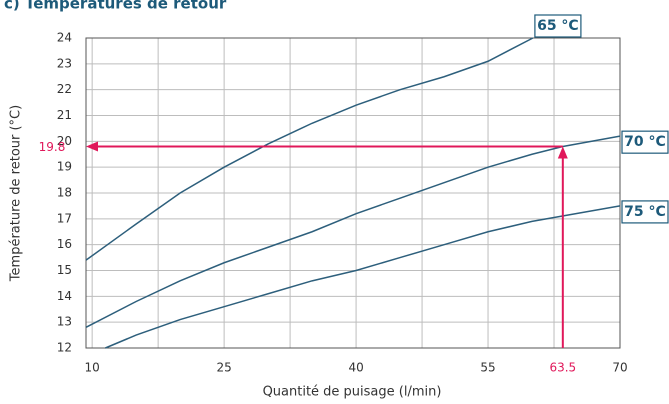  I want to click on x-tick-label: 10, so click(92, 368).